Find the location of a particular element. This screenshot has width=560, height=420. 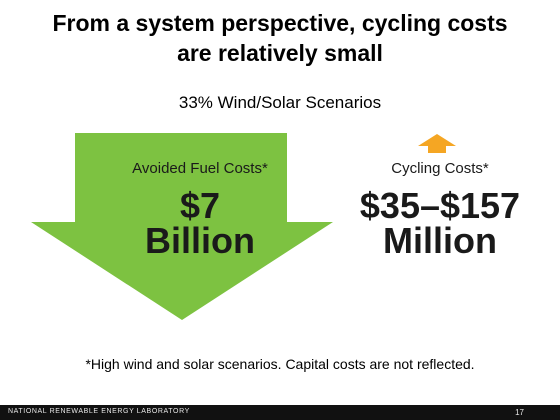

slide-subtitle: 33% Wind/Solar Scenarios is located at coordinates (280, 102).